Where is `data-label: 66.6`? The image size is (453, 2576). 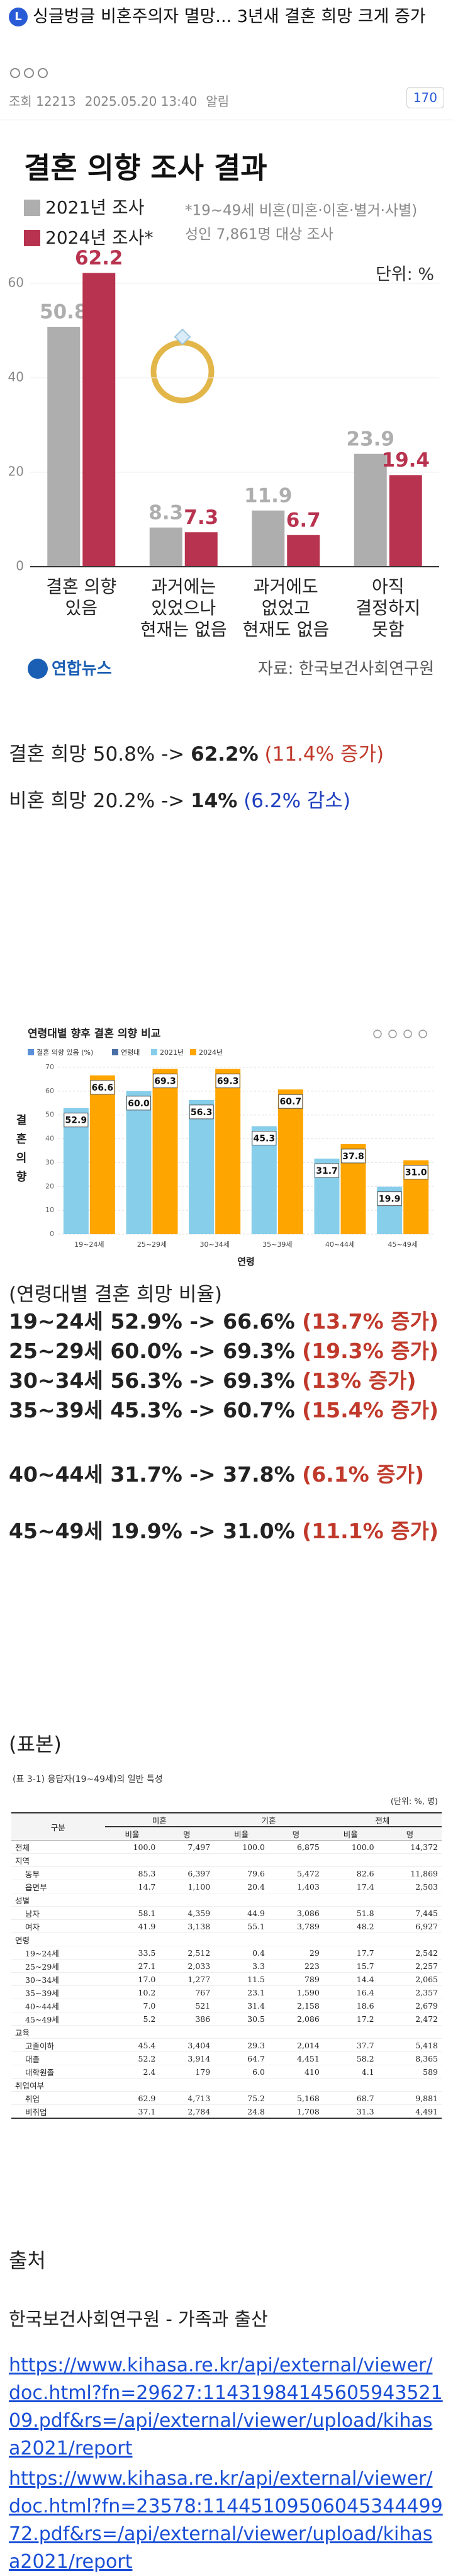
data-label: 66.6 is located at coordinates (103, 1088).